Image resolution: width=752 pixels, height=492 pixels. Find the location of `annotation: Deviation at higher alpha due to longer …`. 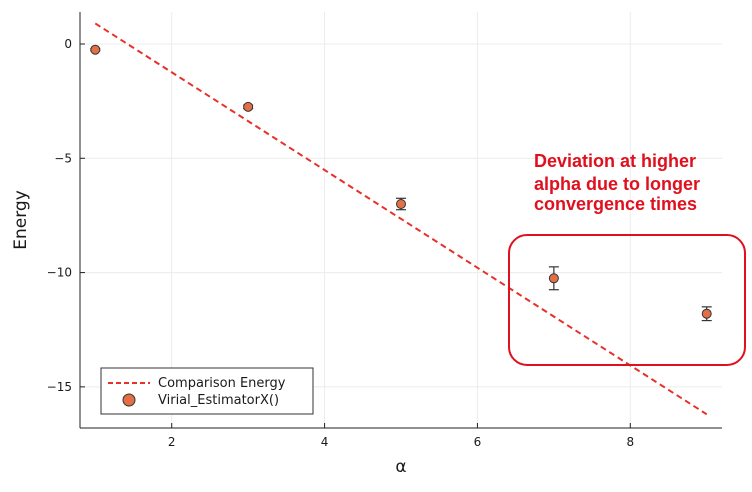

annotation: Deviation at higher alpha due to longer … is located at coordinates (627, 258).